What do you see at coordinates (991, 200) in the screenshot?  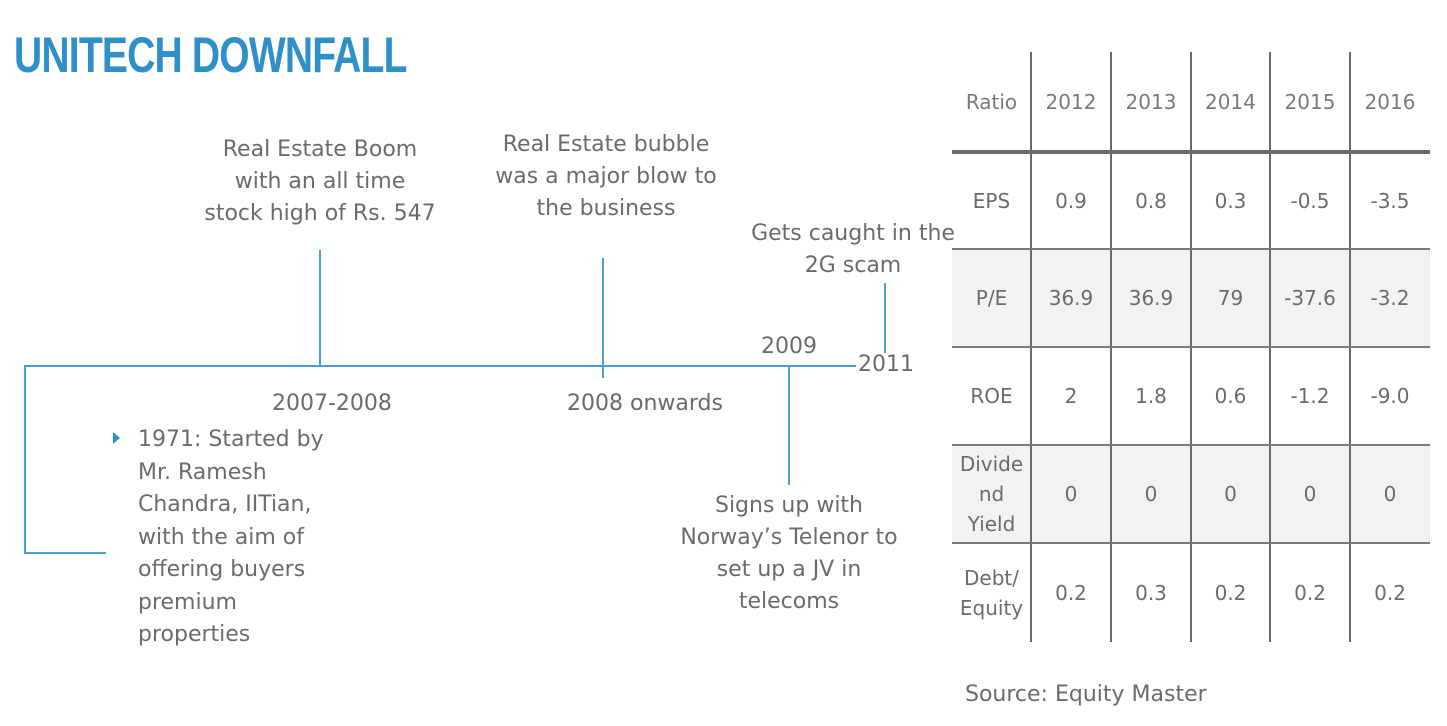 I see `row-label: EPS` at bounding box center [991, 200].